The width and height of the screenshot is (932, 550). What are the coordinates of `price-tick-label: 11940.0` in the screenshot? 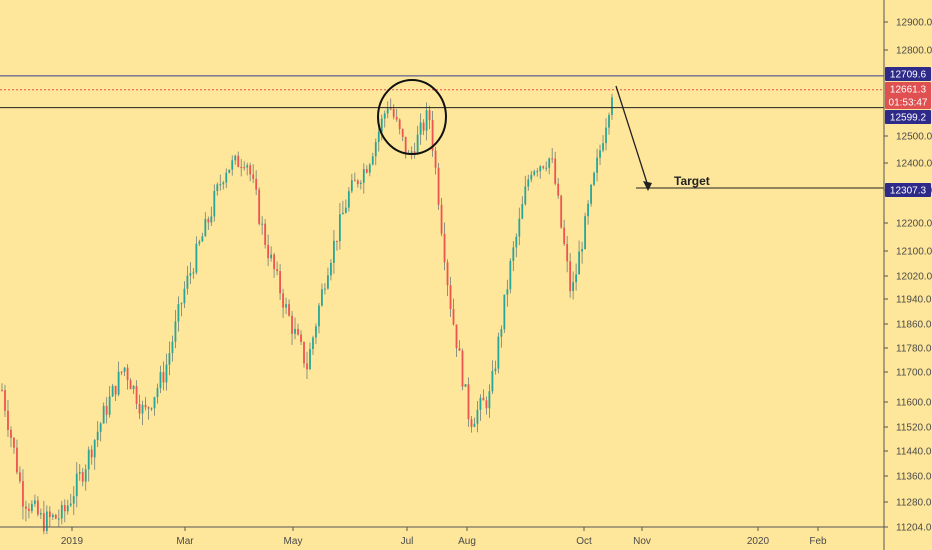 It's located at (914, 300).